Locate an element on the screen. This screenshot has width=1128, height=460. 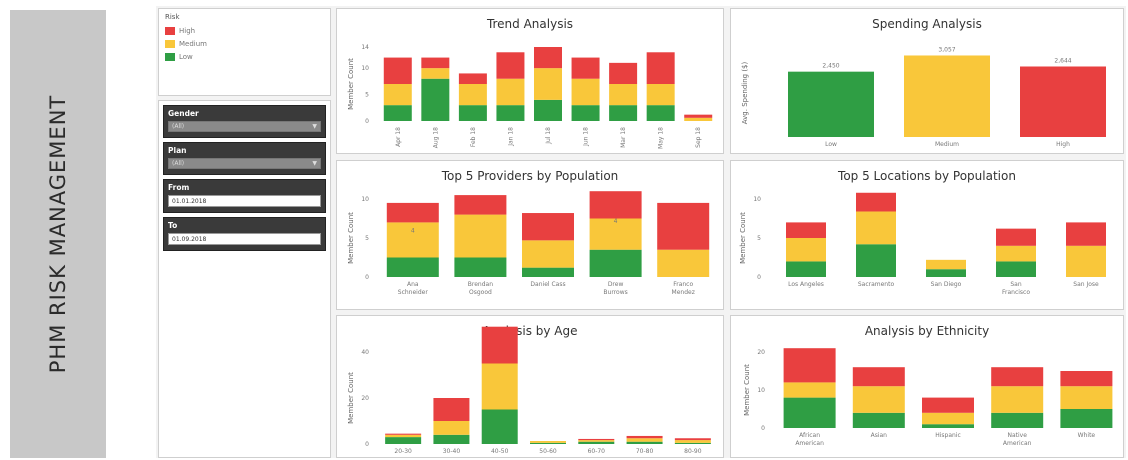
to-date-input: 01.09.2018 is located at coordinates (244, 239).